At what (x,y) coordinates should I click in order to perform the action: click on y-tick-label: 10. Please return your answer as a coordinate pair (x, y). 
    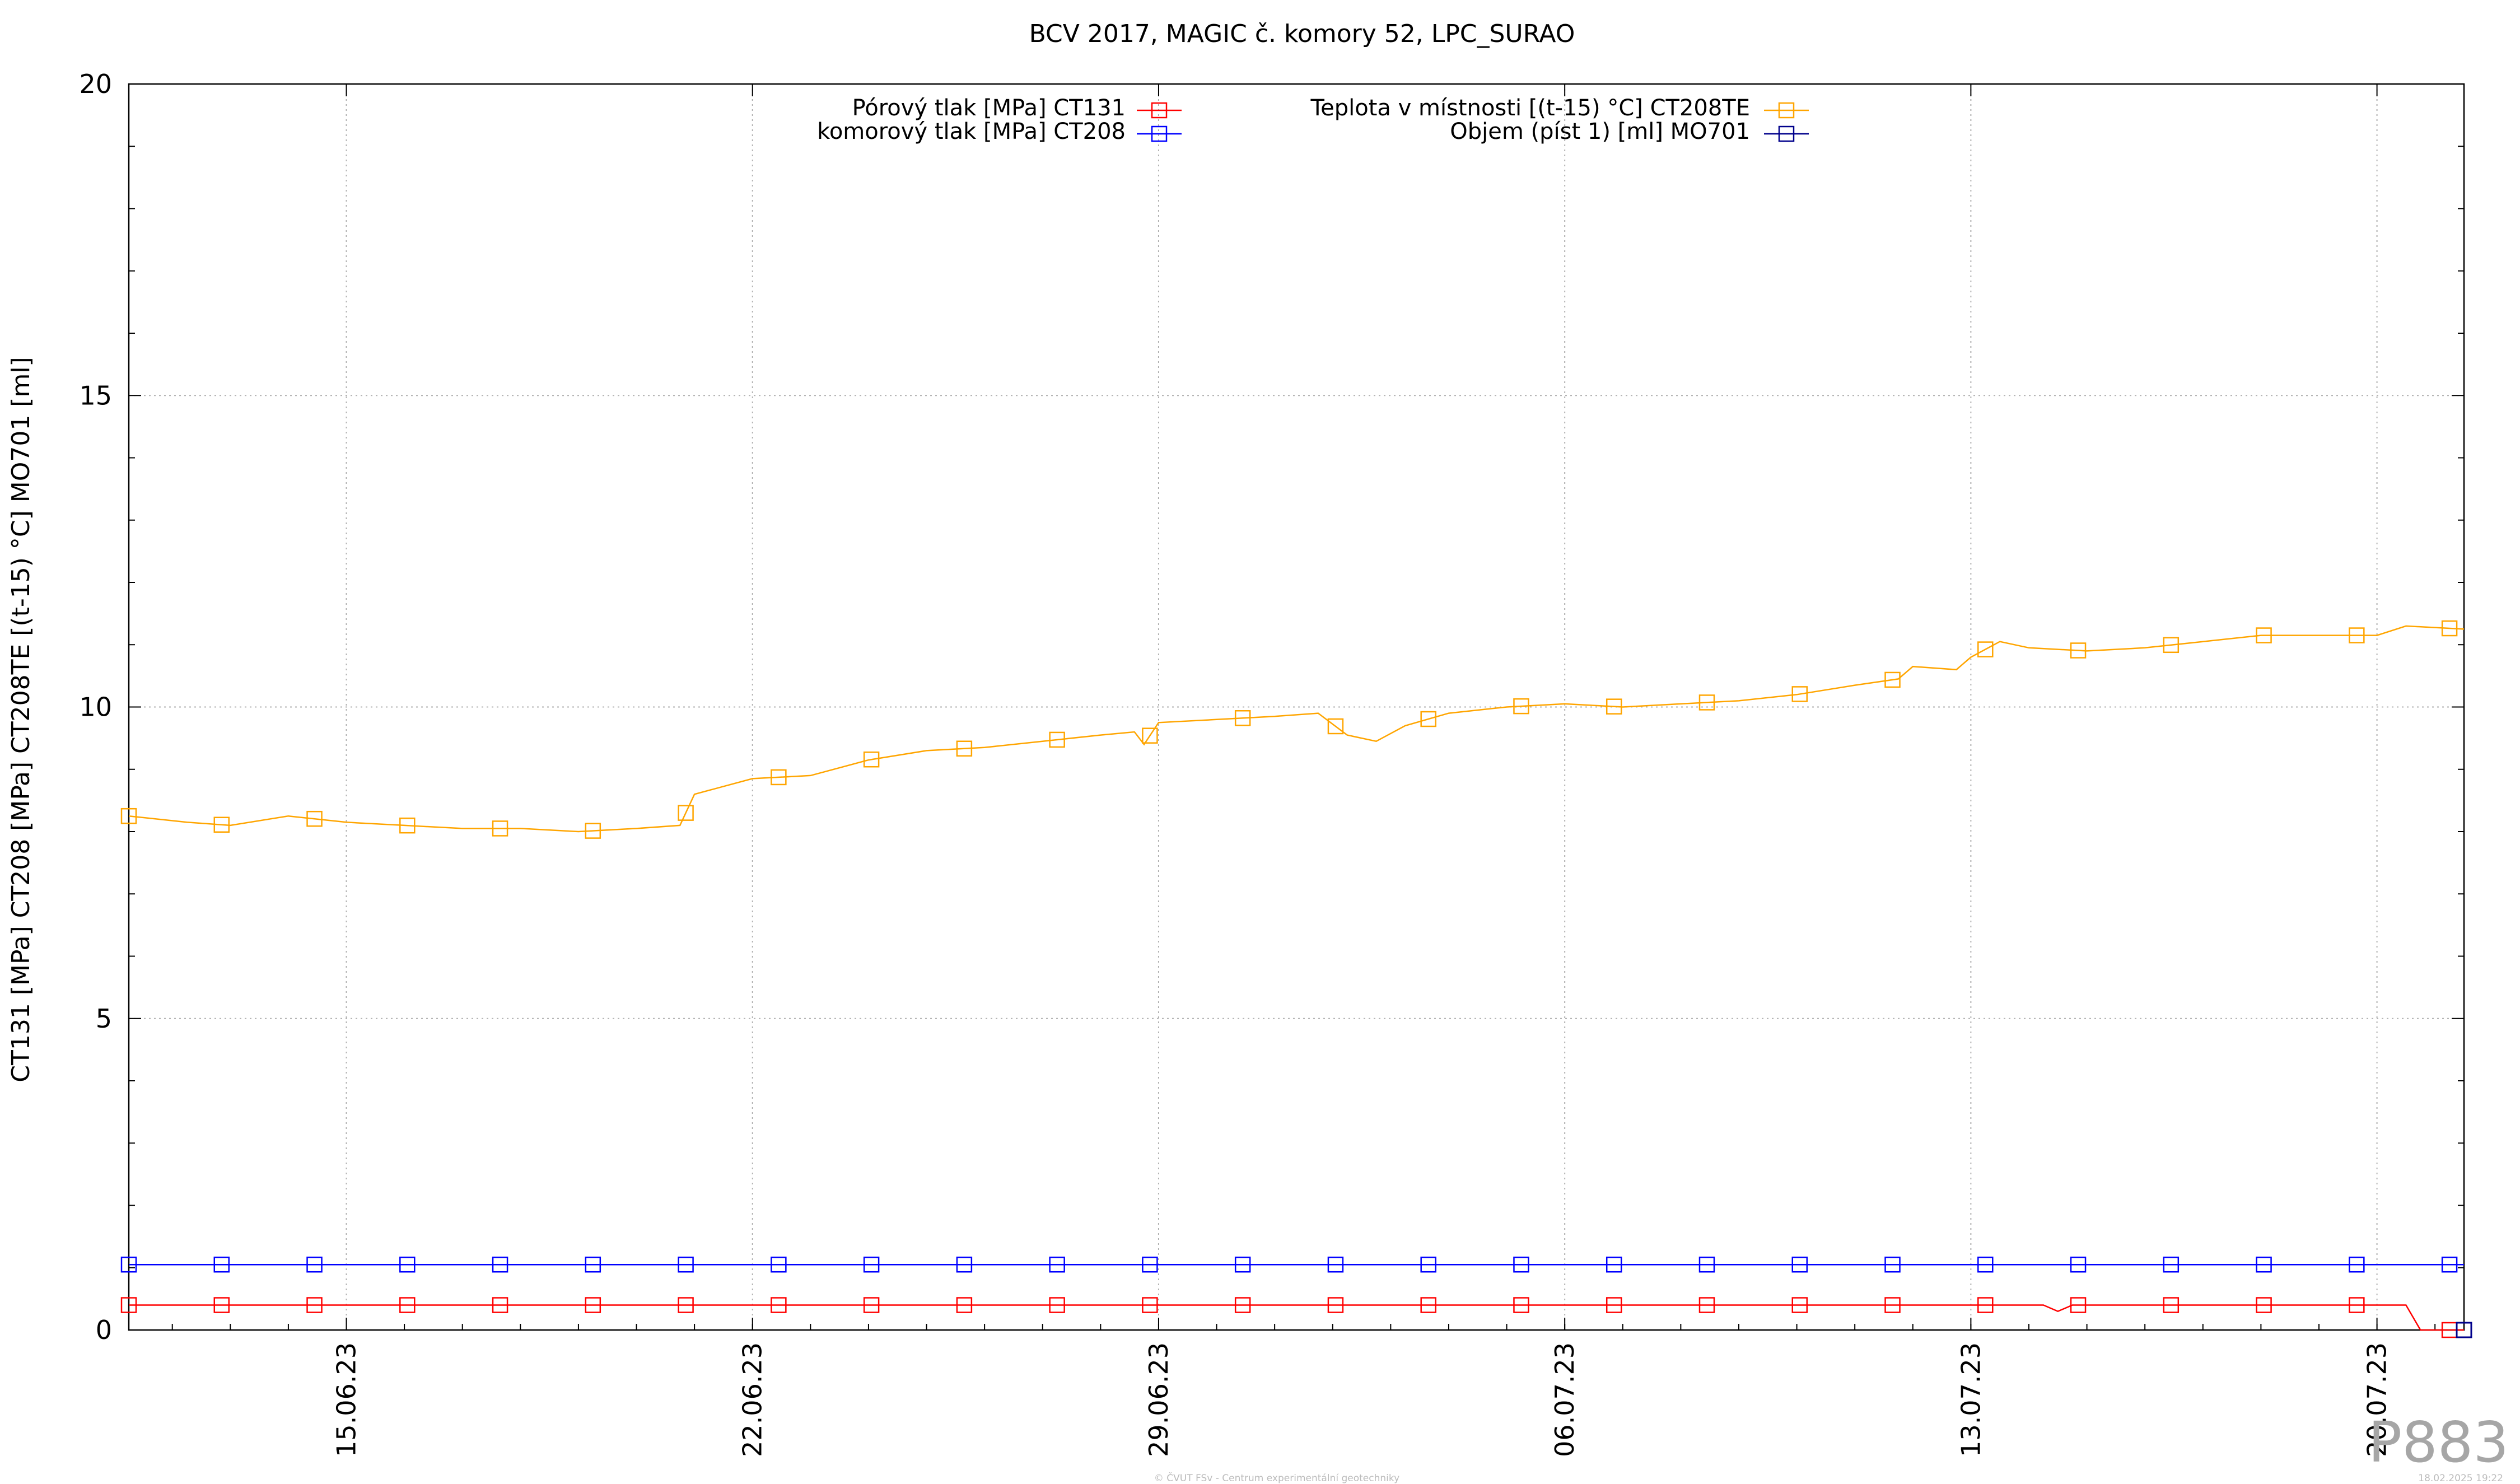
    Looking at the image, I should click on (96, 707).